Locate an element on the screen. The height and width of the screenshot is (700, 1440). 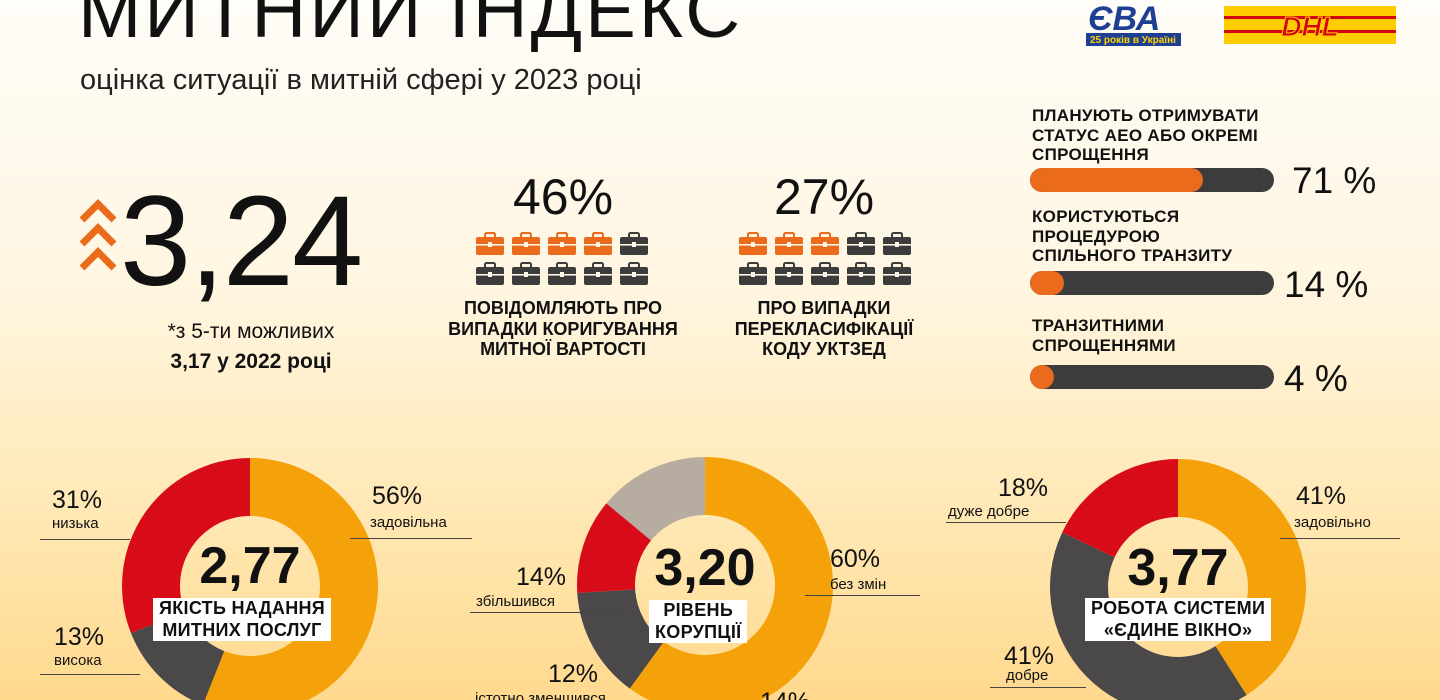
bar-title-simplifications: ТРАНЗИТНИМИ СПРОЩЕННЯМИ is located at coordinates (1167, 335).